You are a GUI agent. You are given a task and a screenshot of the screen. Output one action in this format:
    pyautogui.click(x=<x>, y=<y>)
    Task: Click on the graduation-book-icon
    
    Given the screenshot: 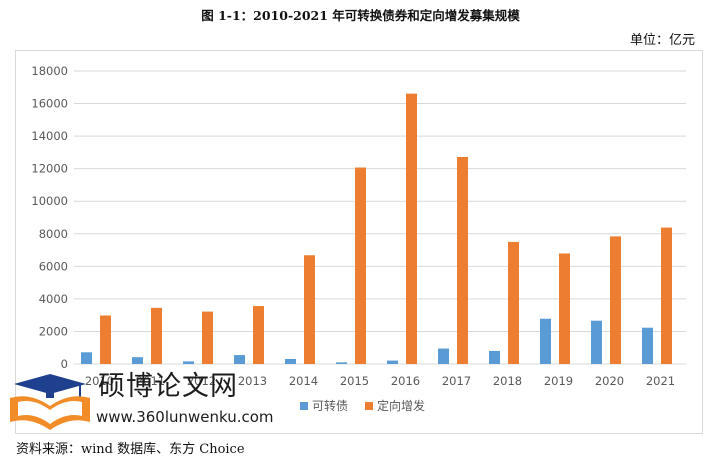 What is the action you would take?
    pyautogui.click(x=50, y=402)
    